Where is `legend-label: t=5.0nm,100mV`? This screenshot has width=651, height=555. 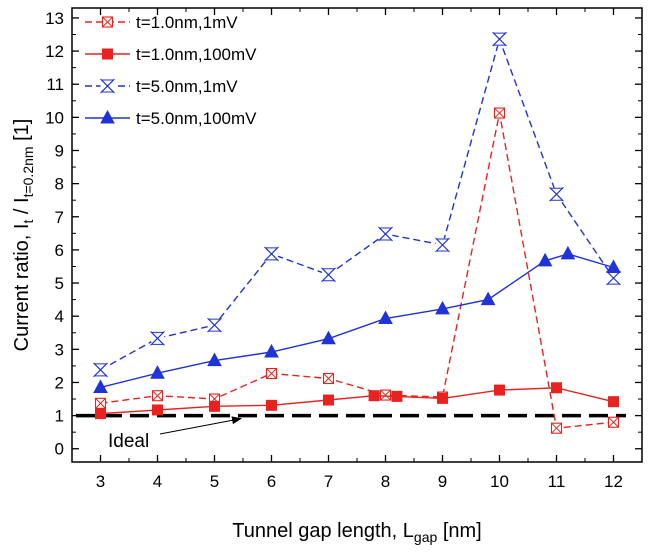
legend-label: t=5.0nm,100mV is located at coordinates (196, 118).